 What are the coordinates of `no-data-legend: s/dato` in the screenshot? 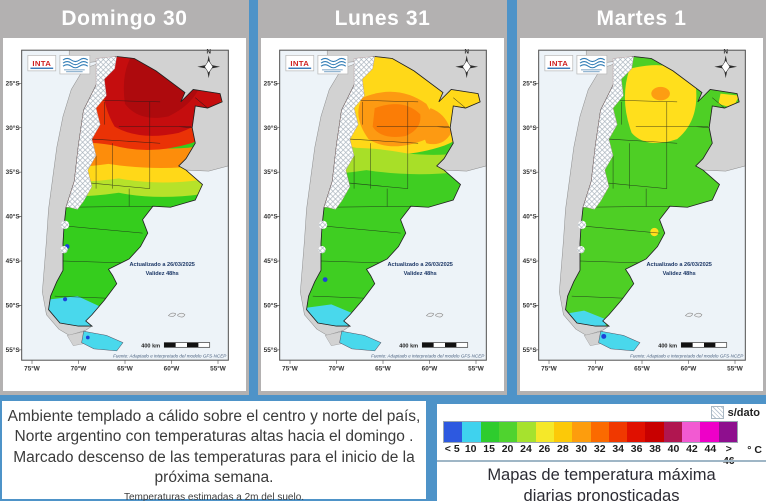 It's located at (735, 412).